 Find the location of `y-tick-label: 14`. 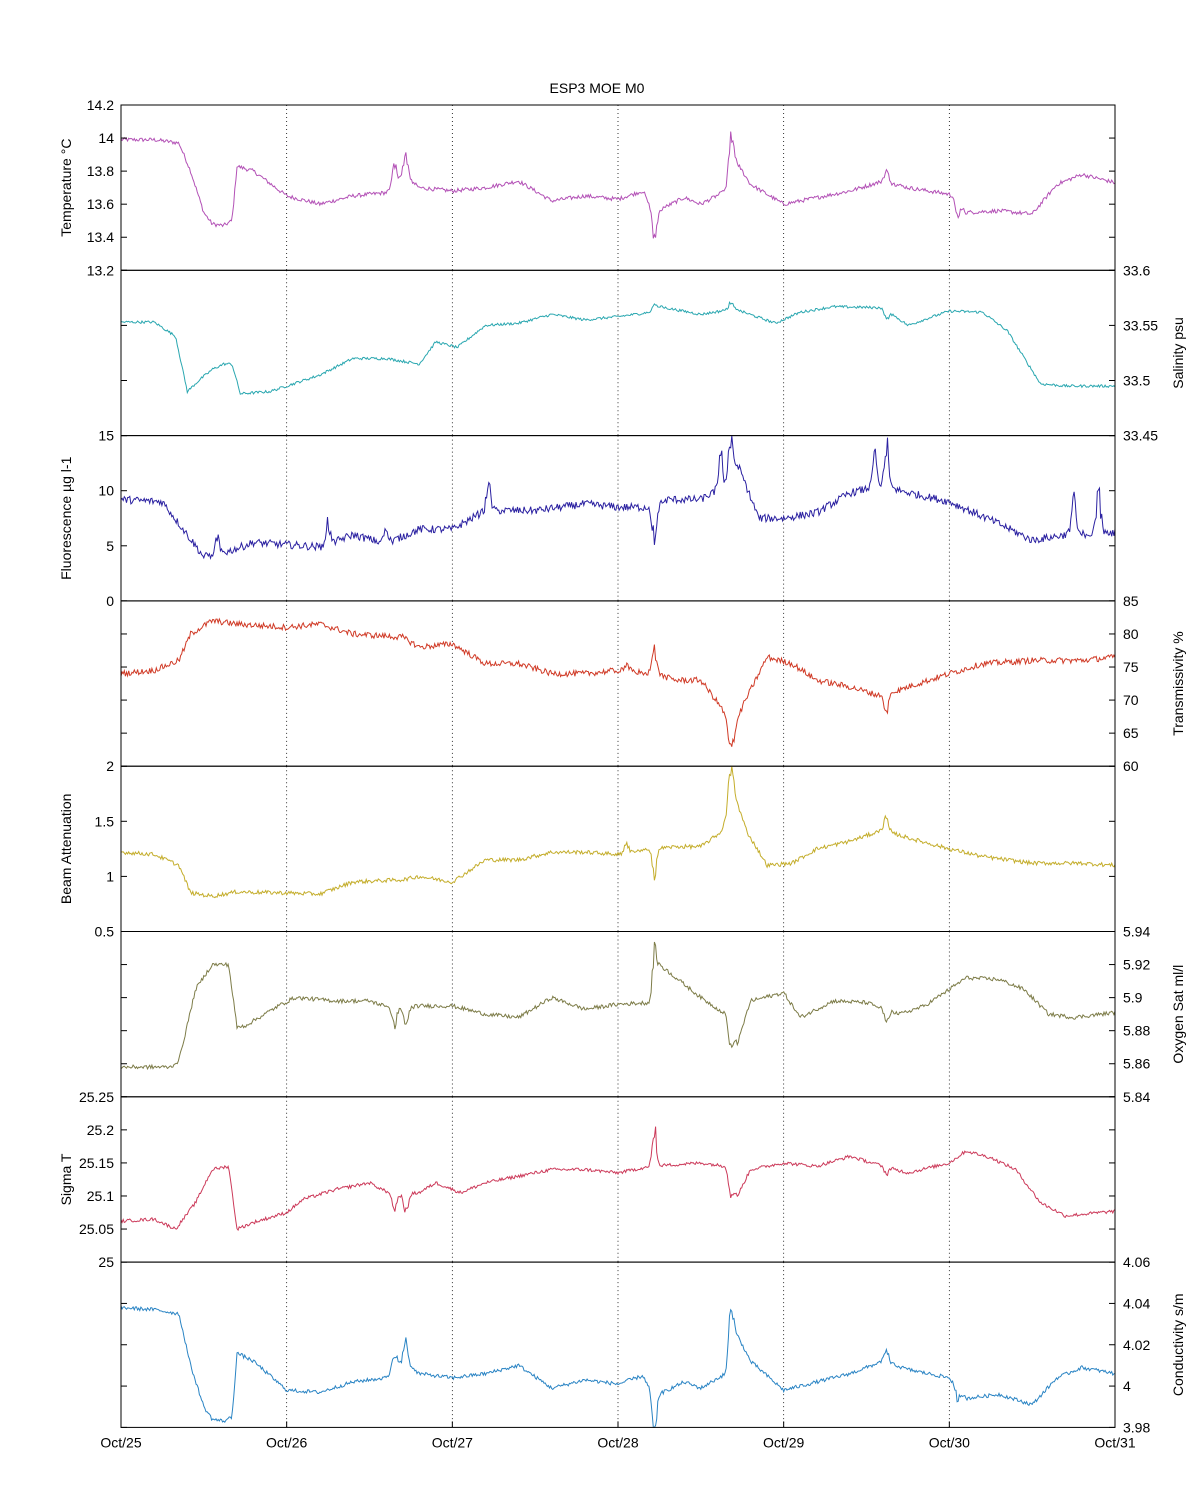

y-tick-label: 14 is located at coordinates (106, 138).